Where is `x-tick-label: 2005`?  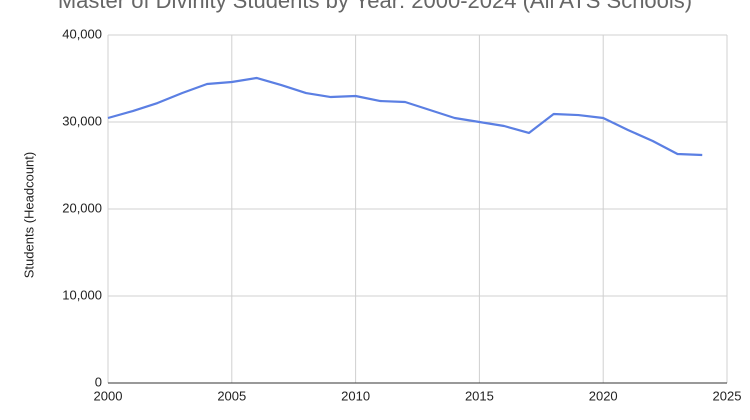
x-tick-label: 2005 is located at coordinates (231, 395).